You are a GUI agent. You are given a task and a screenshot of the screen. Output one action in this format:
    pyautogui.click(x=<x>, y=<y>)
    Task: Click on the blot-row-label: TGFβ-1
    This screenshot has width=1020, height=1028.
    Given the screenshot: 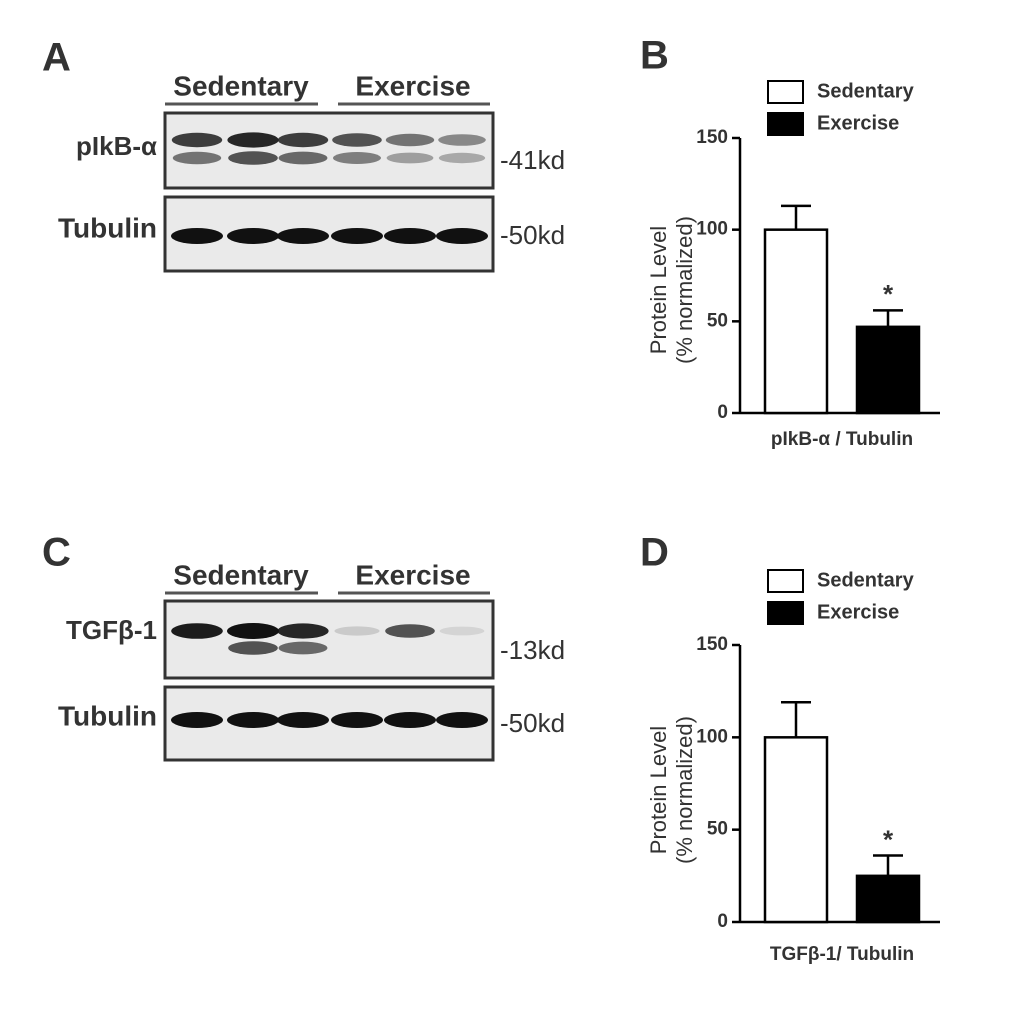 What is the action you would take?
    pyautogui.click(x=111, y=630)
    